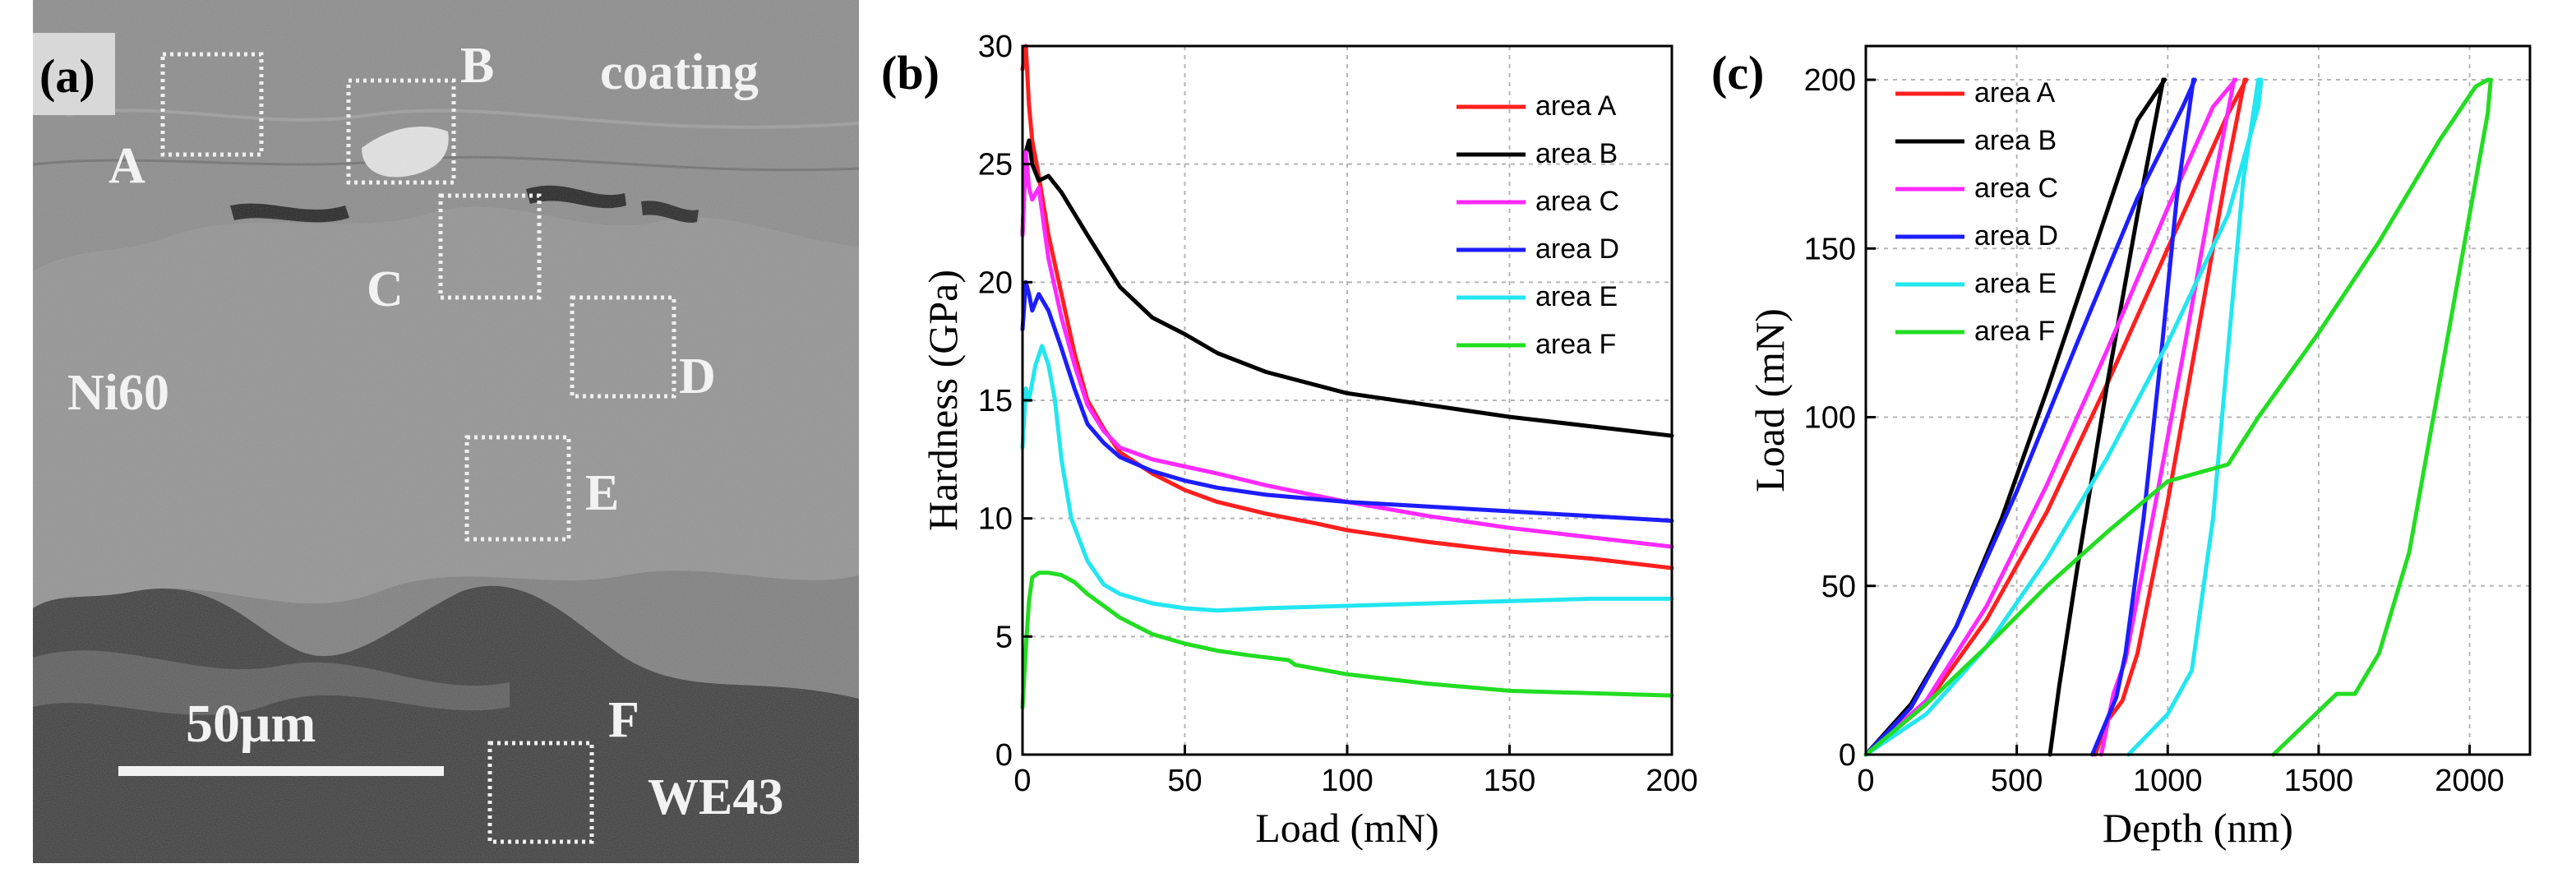  Describe the element at coordinates (1576, 297) in the screenshot. I see `hardness-legend-label-area-e: area E` at that location.